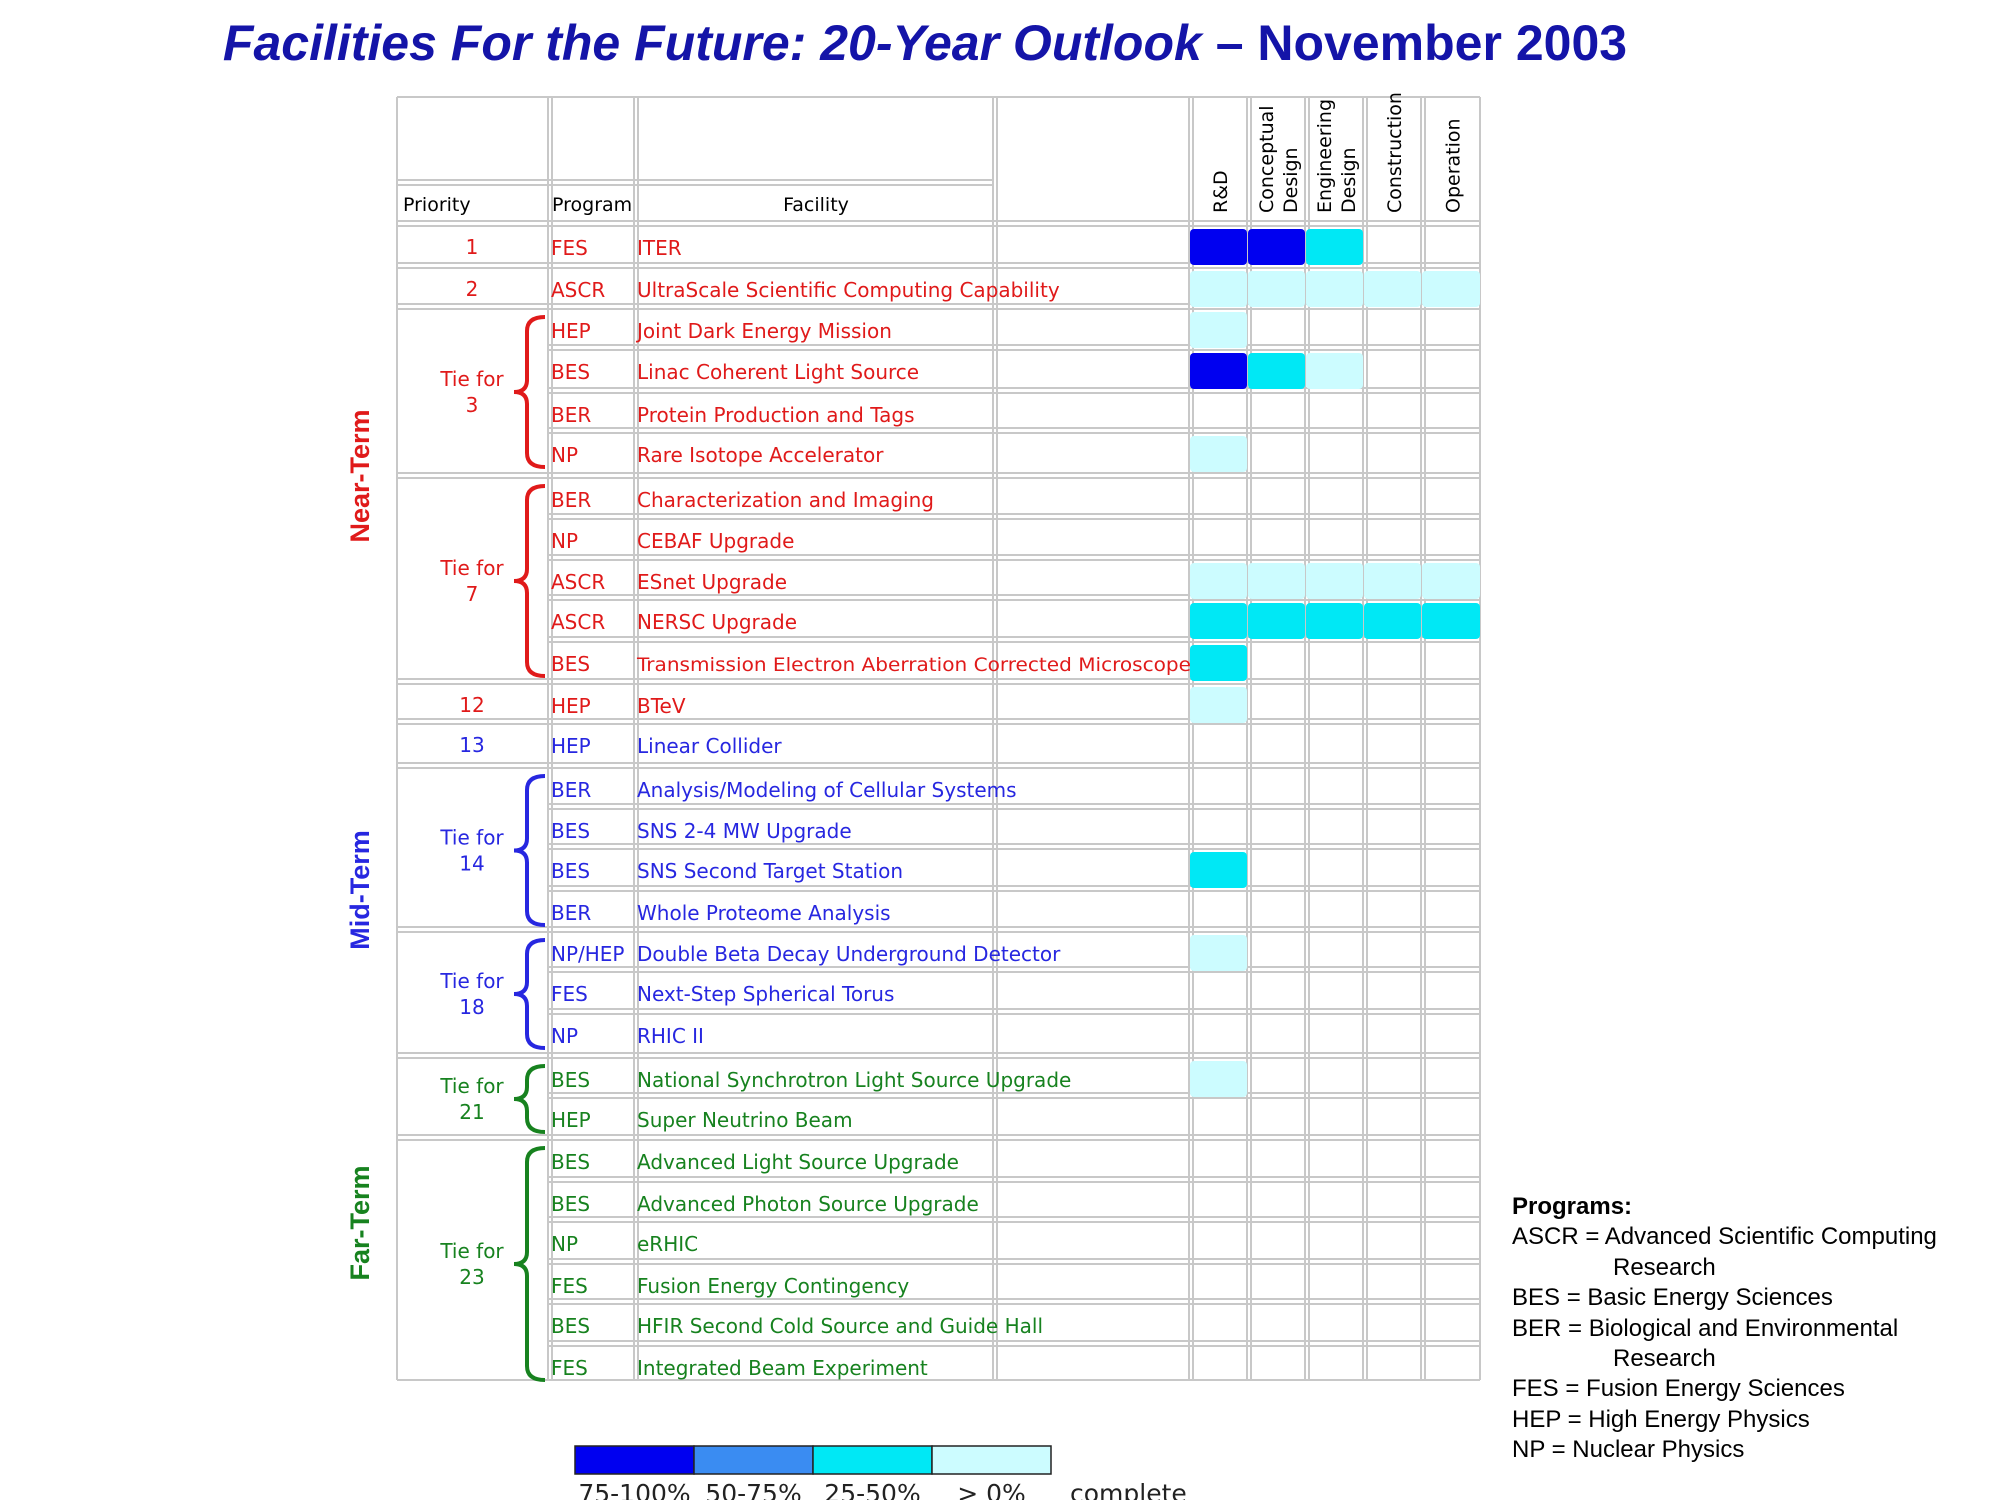 The image size is (2000, 1500). What do you see at coordinates (1664, 1359) in the screenshot?
I see `programs-legend-line: Research` at bounding box center [1664, 1359].